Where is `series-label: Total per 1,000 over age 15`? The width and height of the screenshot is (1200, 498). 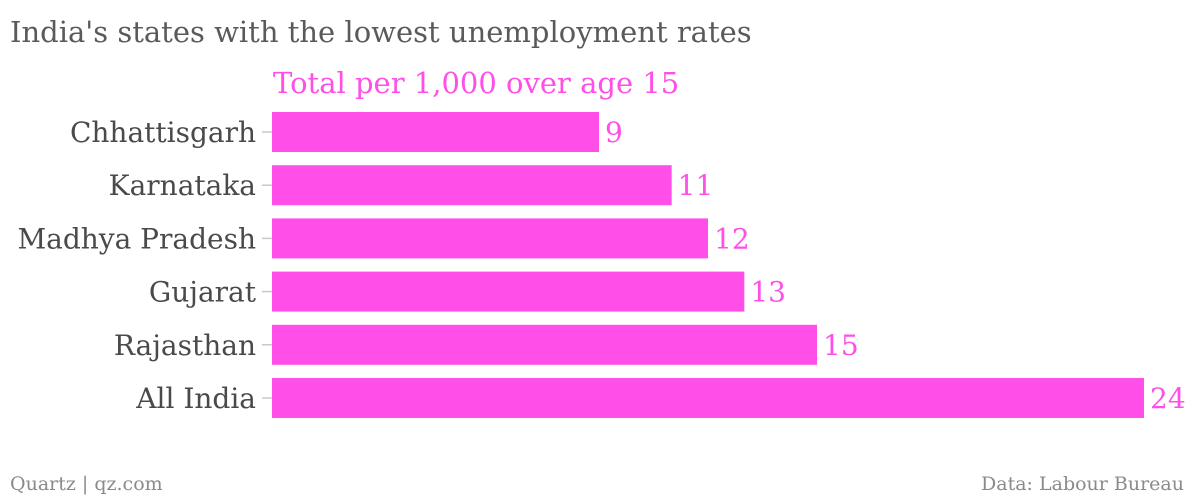
series-label: Total per 1,000 over age 15 is located at coordinates (476, 83).